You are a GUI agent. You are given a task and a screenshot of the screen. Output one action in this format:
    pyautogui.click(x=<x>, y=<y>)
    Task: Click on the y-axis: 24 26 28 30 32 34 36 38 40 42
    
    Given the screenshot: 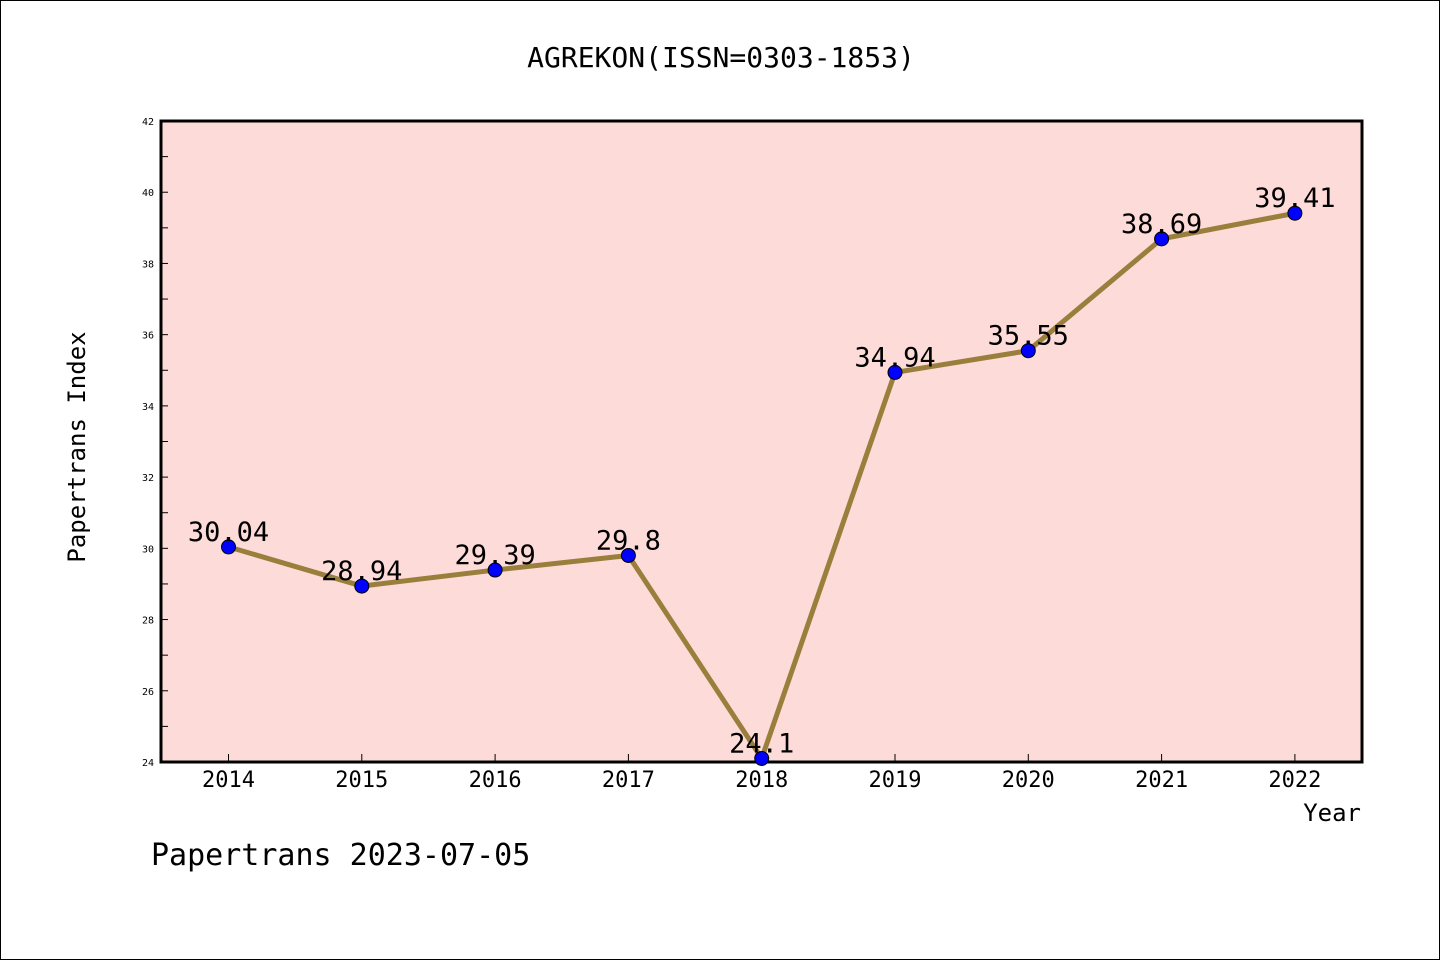 What is the action you would take?
    pyautogui.click(x=155, y=443)
    